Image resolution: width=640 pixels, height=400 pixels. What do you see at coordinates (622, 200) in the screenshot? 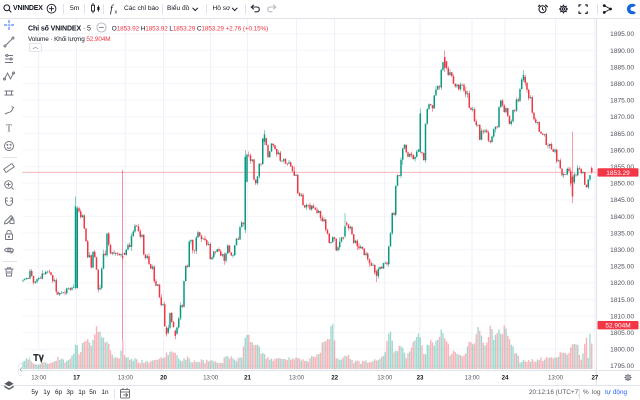
I see `svg-text: 1845.00` at bounding box center [622, 200].